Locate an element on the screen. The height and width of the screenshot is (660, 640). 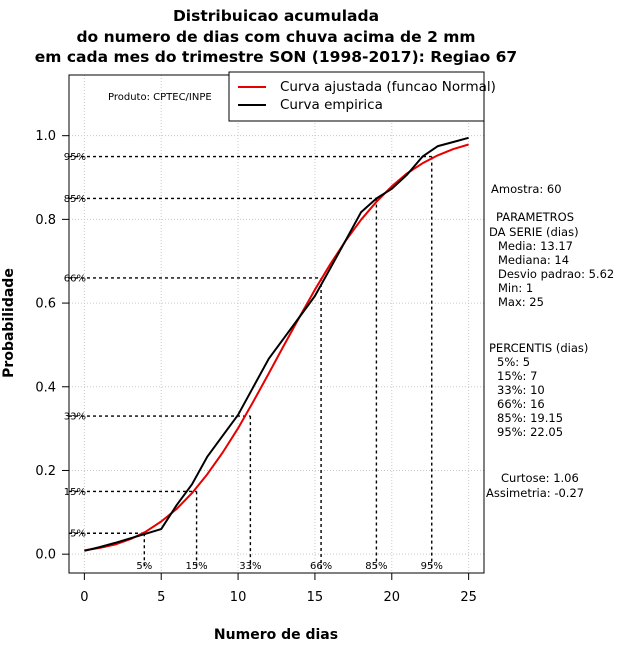
y-tick-label-3: 0.6 is located at coordinates (45, 304).